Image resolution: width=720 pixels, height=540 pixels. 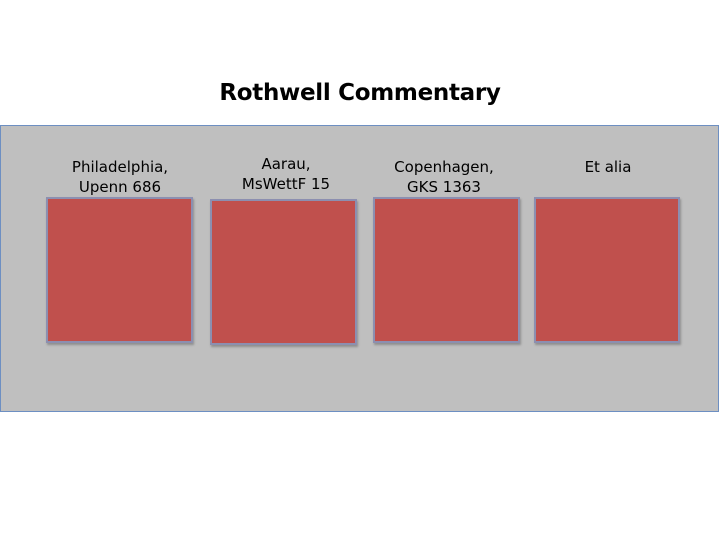 I want to click on manuscript-label: Philadelphia, Upenn 686, so click(x=120, y=177).